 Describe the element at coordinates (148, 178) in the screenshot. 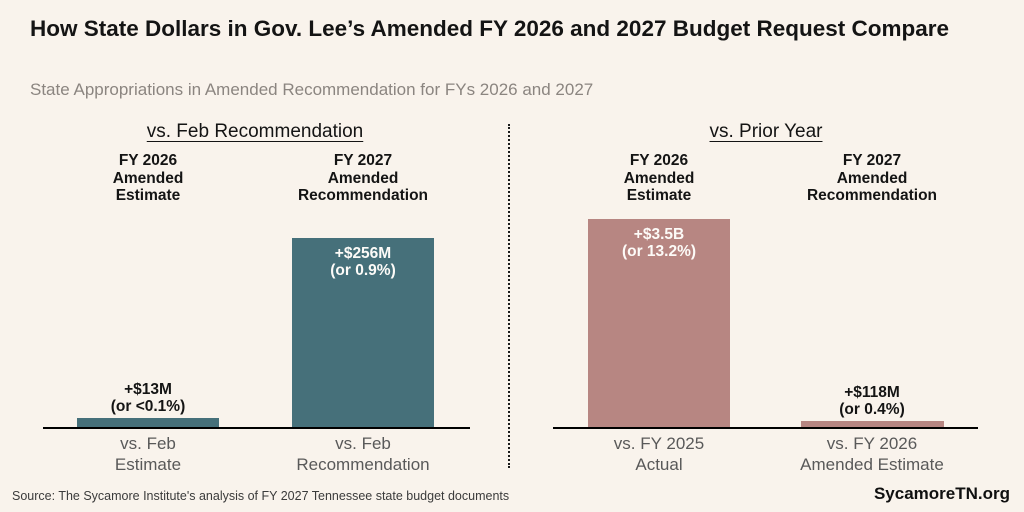

I see `column-header-fy2026-amended-estimate-left: FY 2026 Amended Estimate` at that location.